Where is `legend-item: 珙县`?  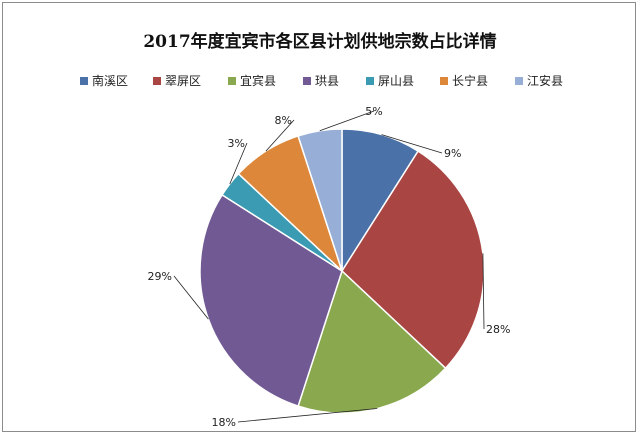
legend-item: 珙县 is located at coordinates (321, 81).